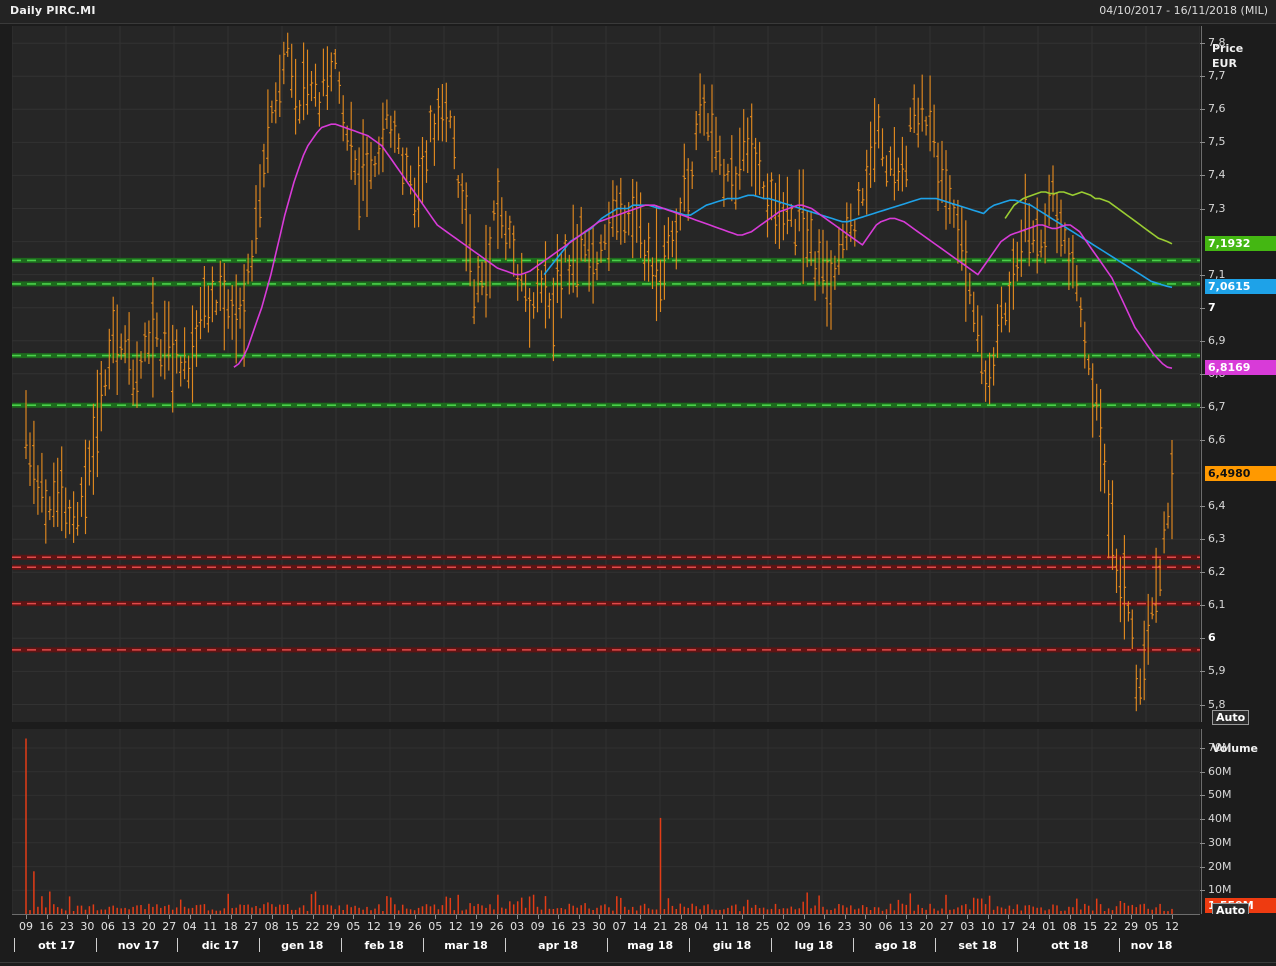 This screenshot has height=966, width=1276. I want to click on price-tick-label-6-4: 6,4, so click(1217, 506).